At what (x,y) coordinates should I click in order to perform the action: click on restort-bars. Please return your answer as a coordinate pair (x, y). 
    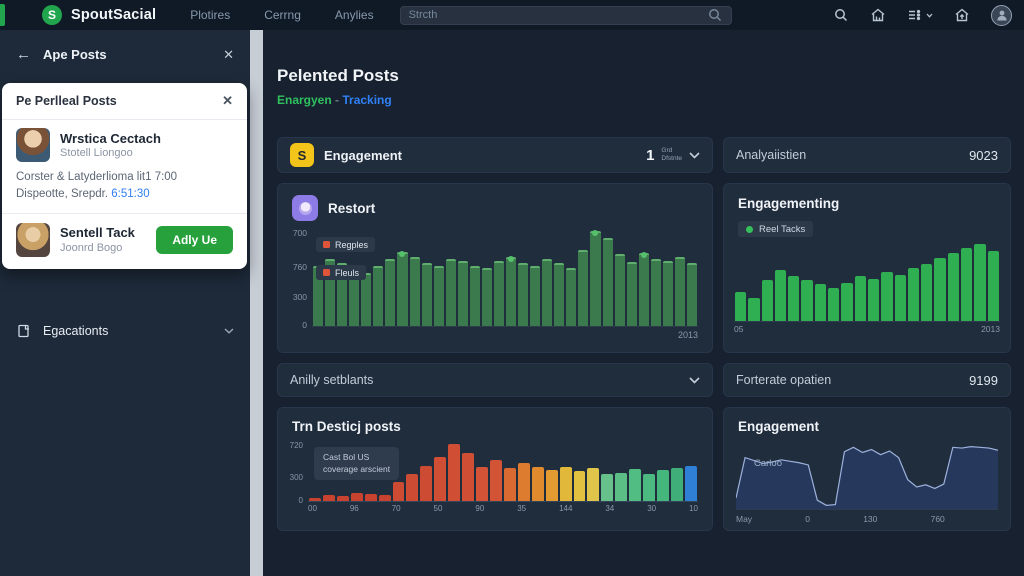
    Looking at the image, I should click on (505, 278).